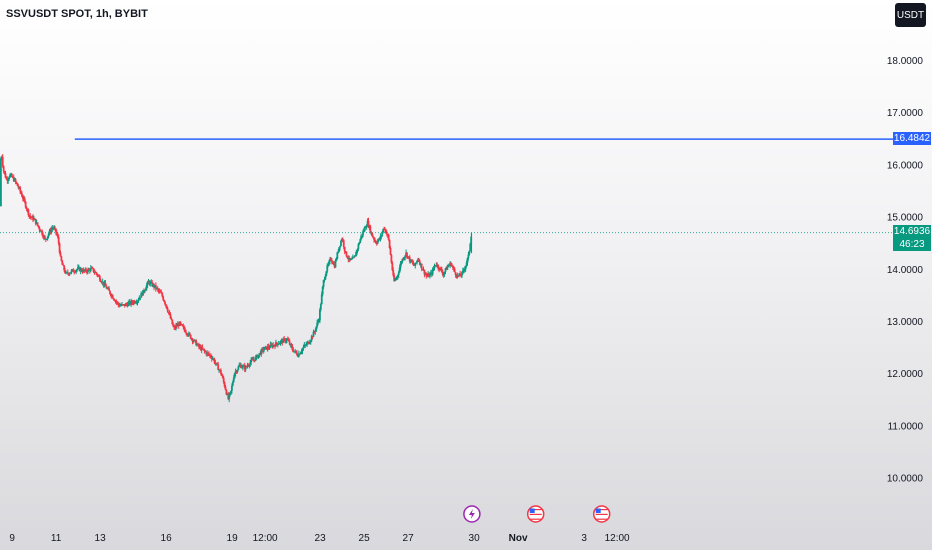 The height and width of the screenshot is (550, 932). What do you see at coordinates (910, 15) in the screenshot?
I see `currency-button: USDT` at bounding box center [910, 15].